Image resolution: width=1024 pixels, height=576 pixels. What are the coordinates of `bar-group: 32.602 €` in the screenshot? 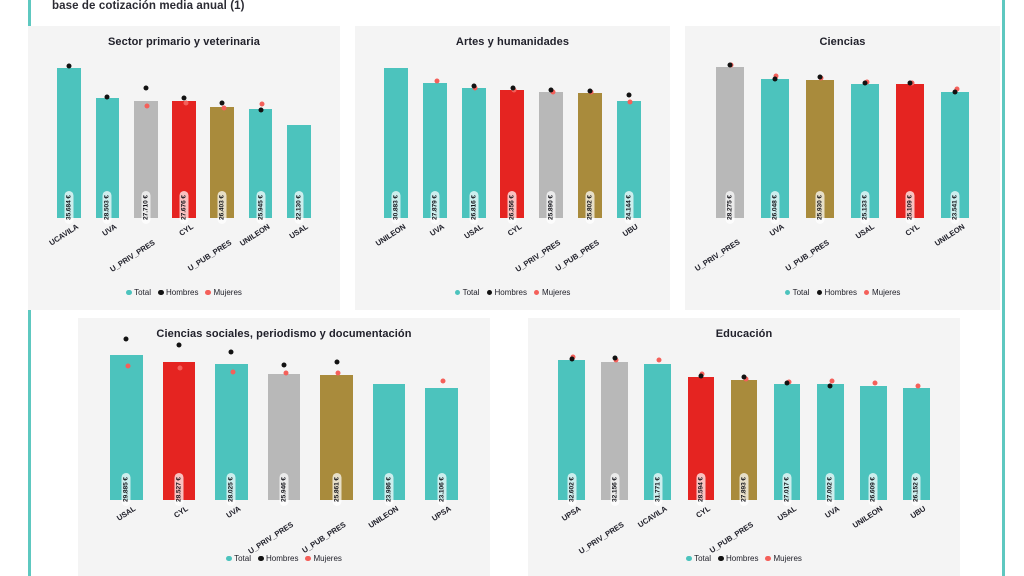 It's located at (571, 428).